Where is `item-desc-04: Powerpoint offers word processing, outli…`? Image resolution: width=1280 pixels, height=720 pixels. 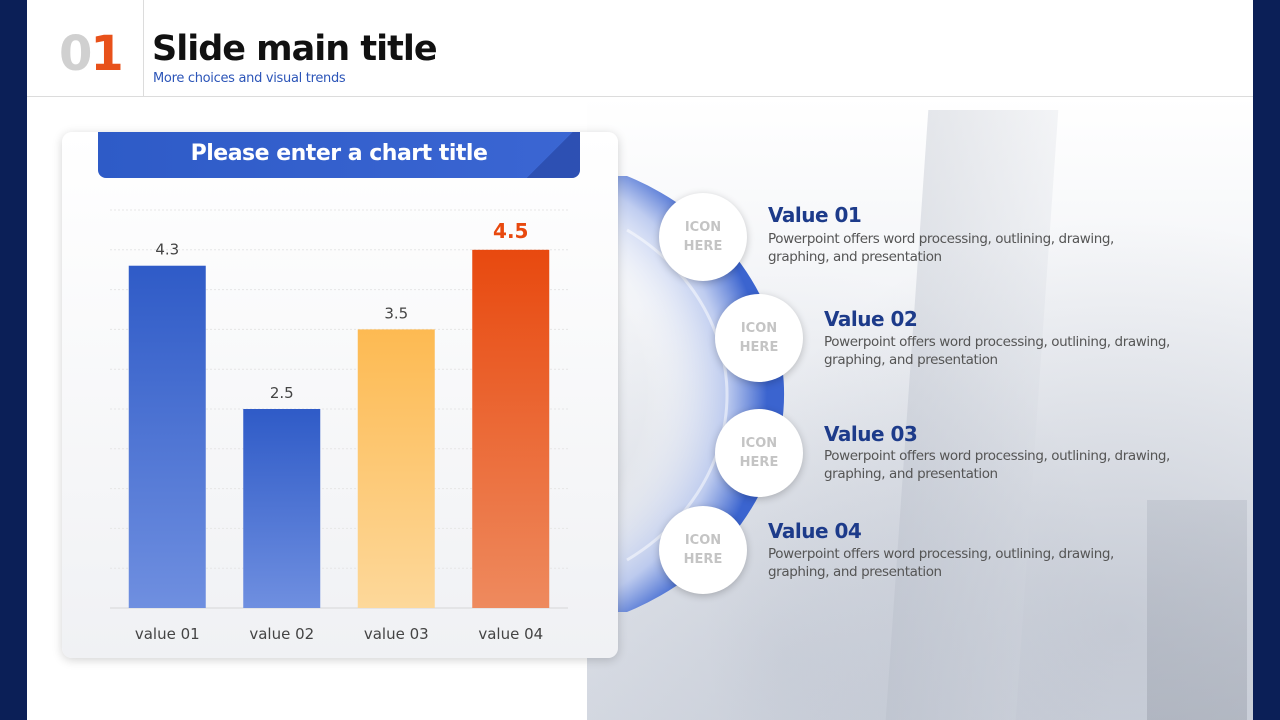
item-desc-04: Powerpoint offers word processing, outli… is located at coordinates (941, 563).